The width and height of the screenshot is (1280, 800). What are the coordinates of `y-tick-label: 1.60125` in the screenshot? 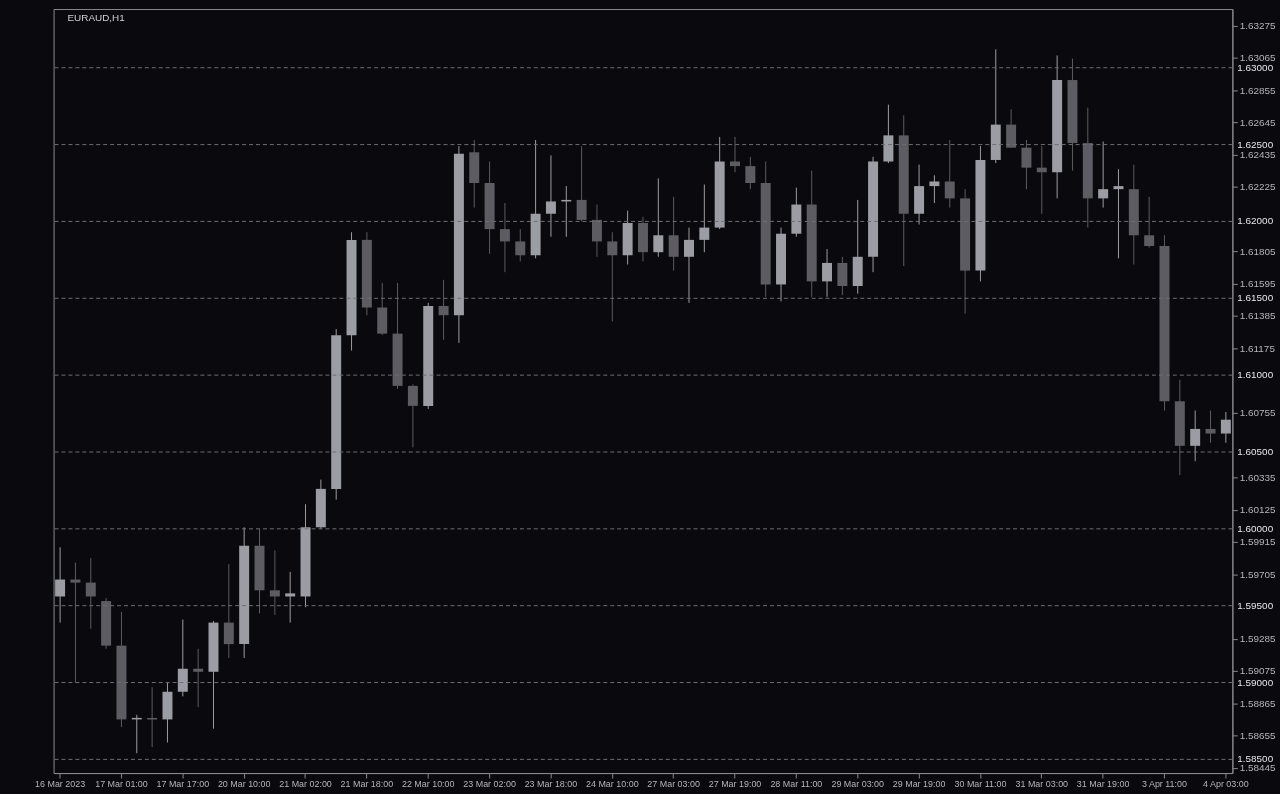 It's located at (1258, 510).